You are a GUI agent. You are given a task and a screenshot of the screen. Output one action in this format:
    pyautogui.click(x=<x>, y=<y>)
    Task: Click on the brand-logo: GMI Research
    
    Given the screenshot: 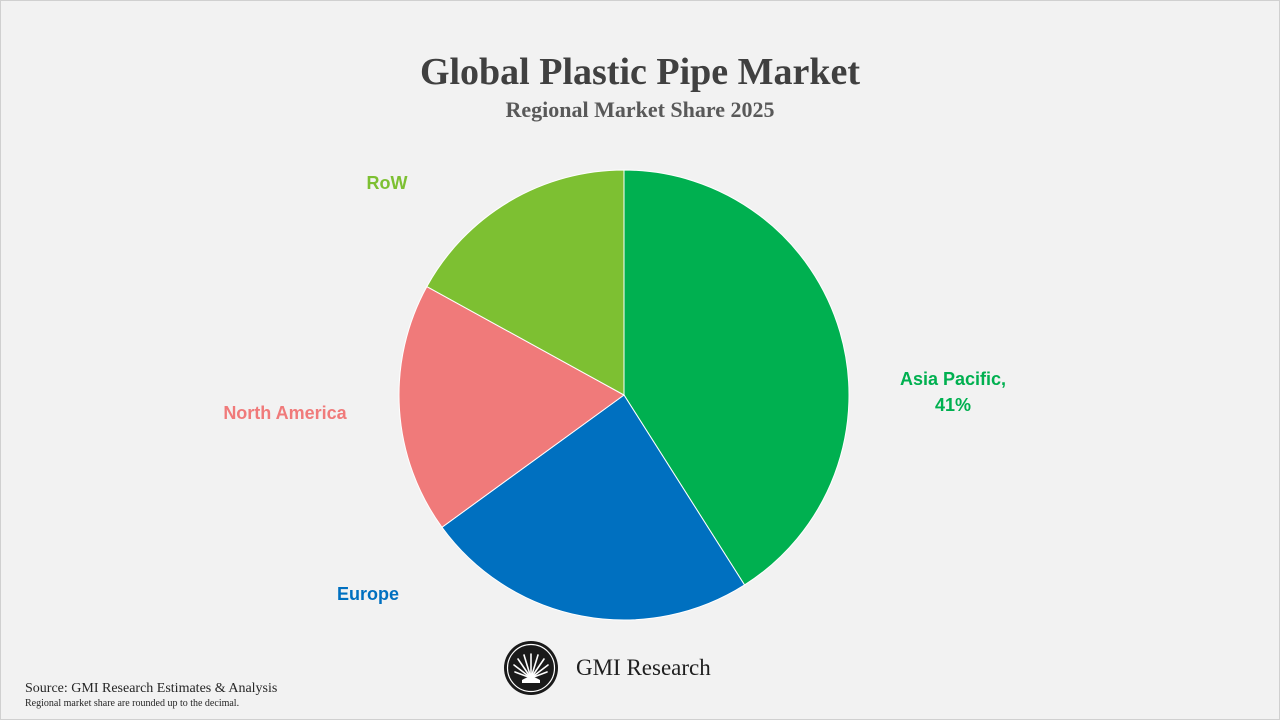 What is the action you would take?
    pyautogui.click(x=607, y=668)
    